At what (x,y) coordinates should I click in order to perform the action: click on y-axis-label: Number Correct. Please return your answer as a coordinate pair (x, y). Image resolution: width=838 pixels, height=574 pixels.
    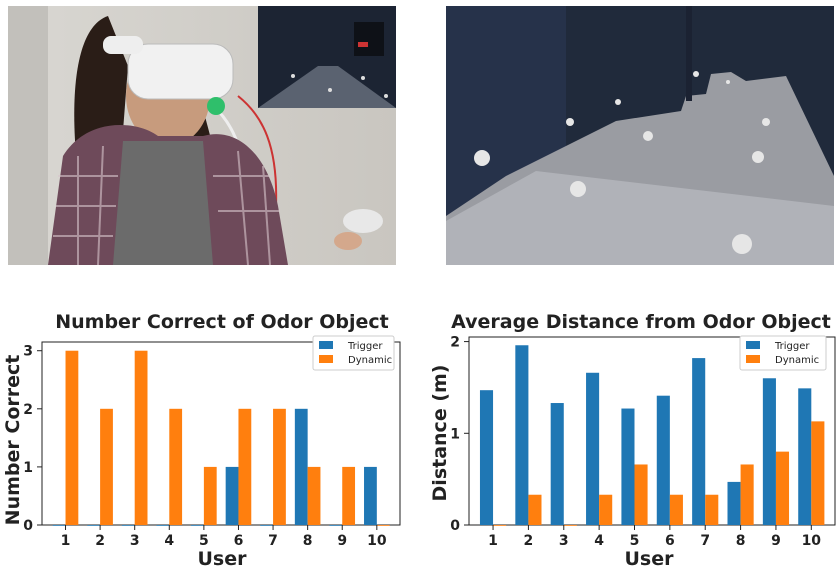
    Looking at the image, I should click on (13, 440).